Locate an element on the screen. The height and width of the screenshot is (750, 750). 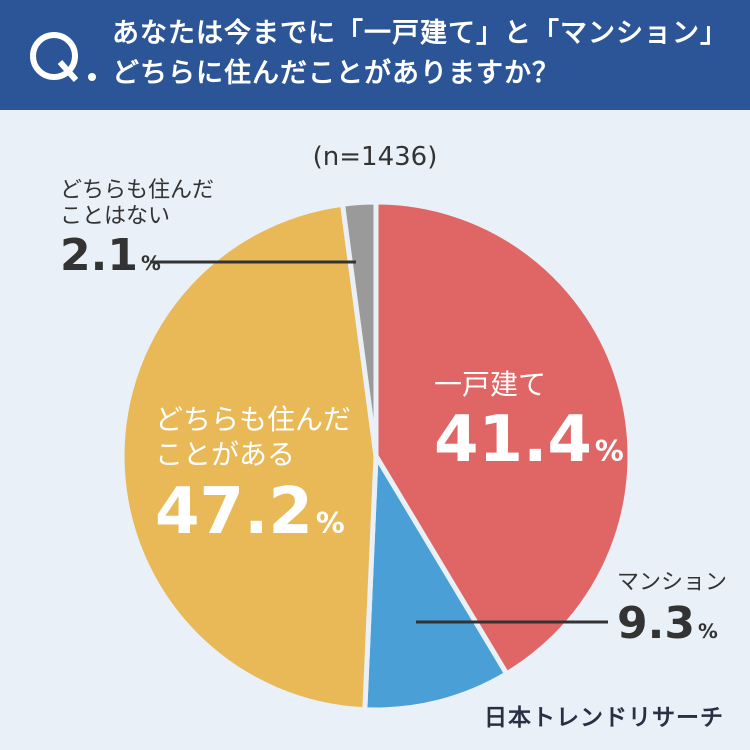
question-line-2: どちらに住んだことがありますか？ is located at coordinates (336, 73).